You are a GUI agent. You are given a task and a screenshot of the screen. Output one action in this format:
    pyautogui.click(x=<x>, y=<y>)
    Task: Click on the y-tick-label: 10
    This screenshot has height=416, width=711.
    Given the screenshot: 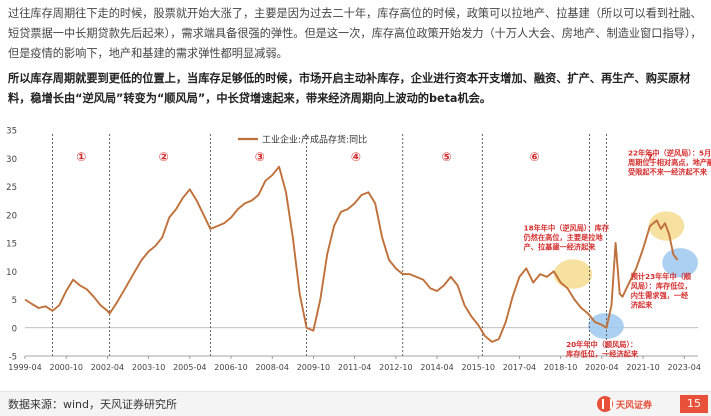 What is the action you would take?
    pyautogui.click(x=11, y=273)
    